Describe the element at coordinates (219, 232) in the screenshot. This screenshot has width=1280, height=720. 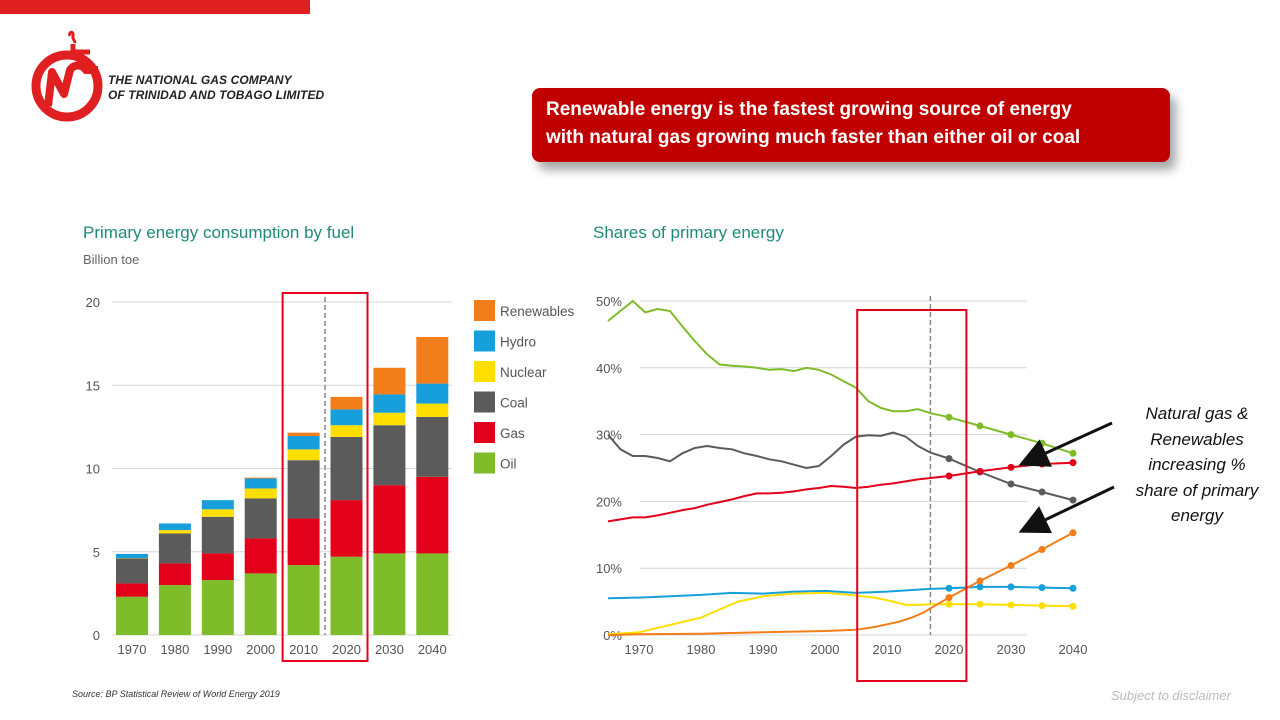
I see `bar-chart-title: Primary energy consumption by fuel` at that location.